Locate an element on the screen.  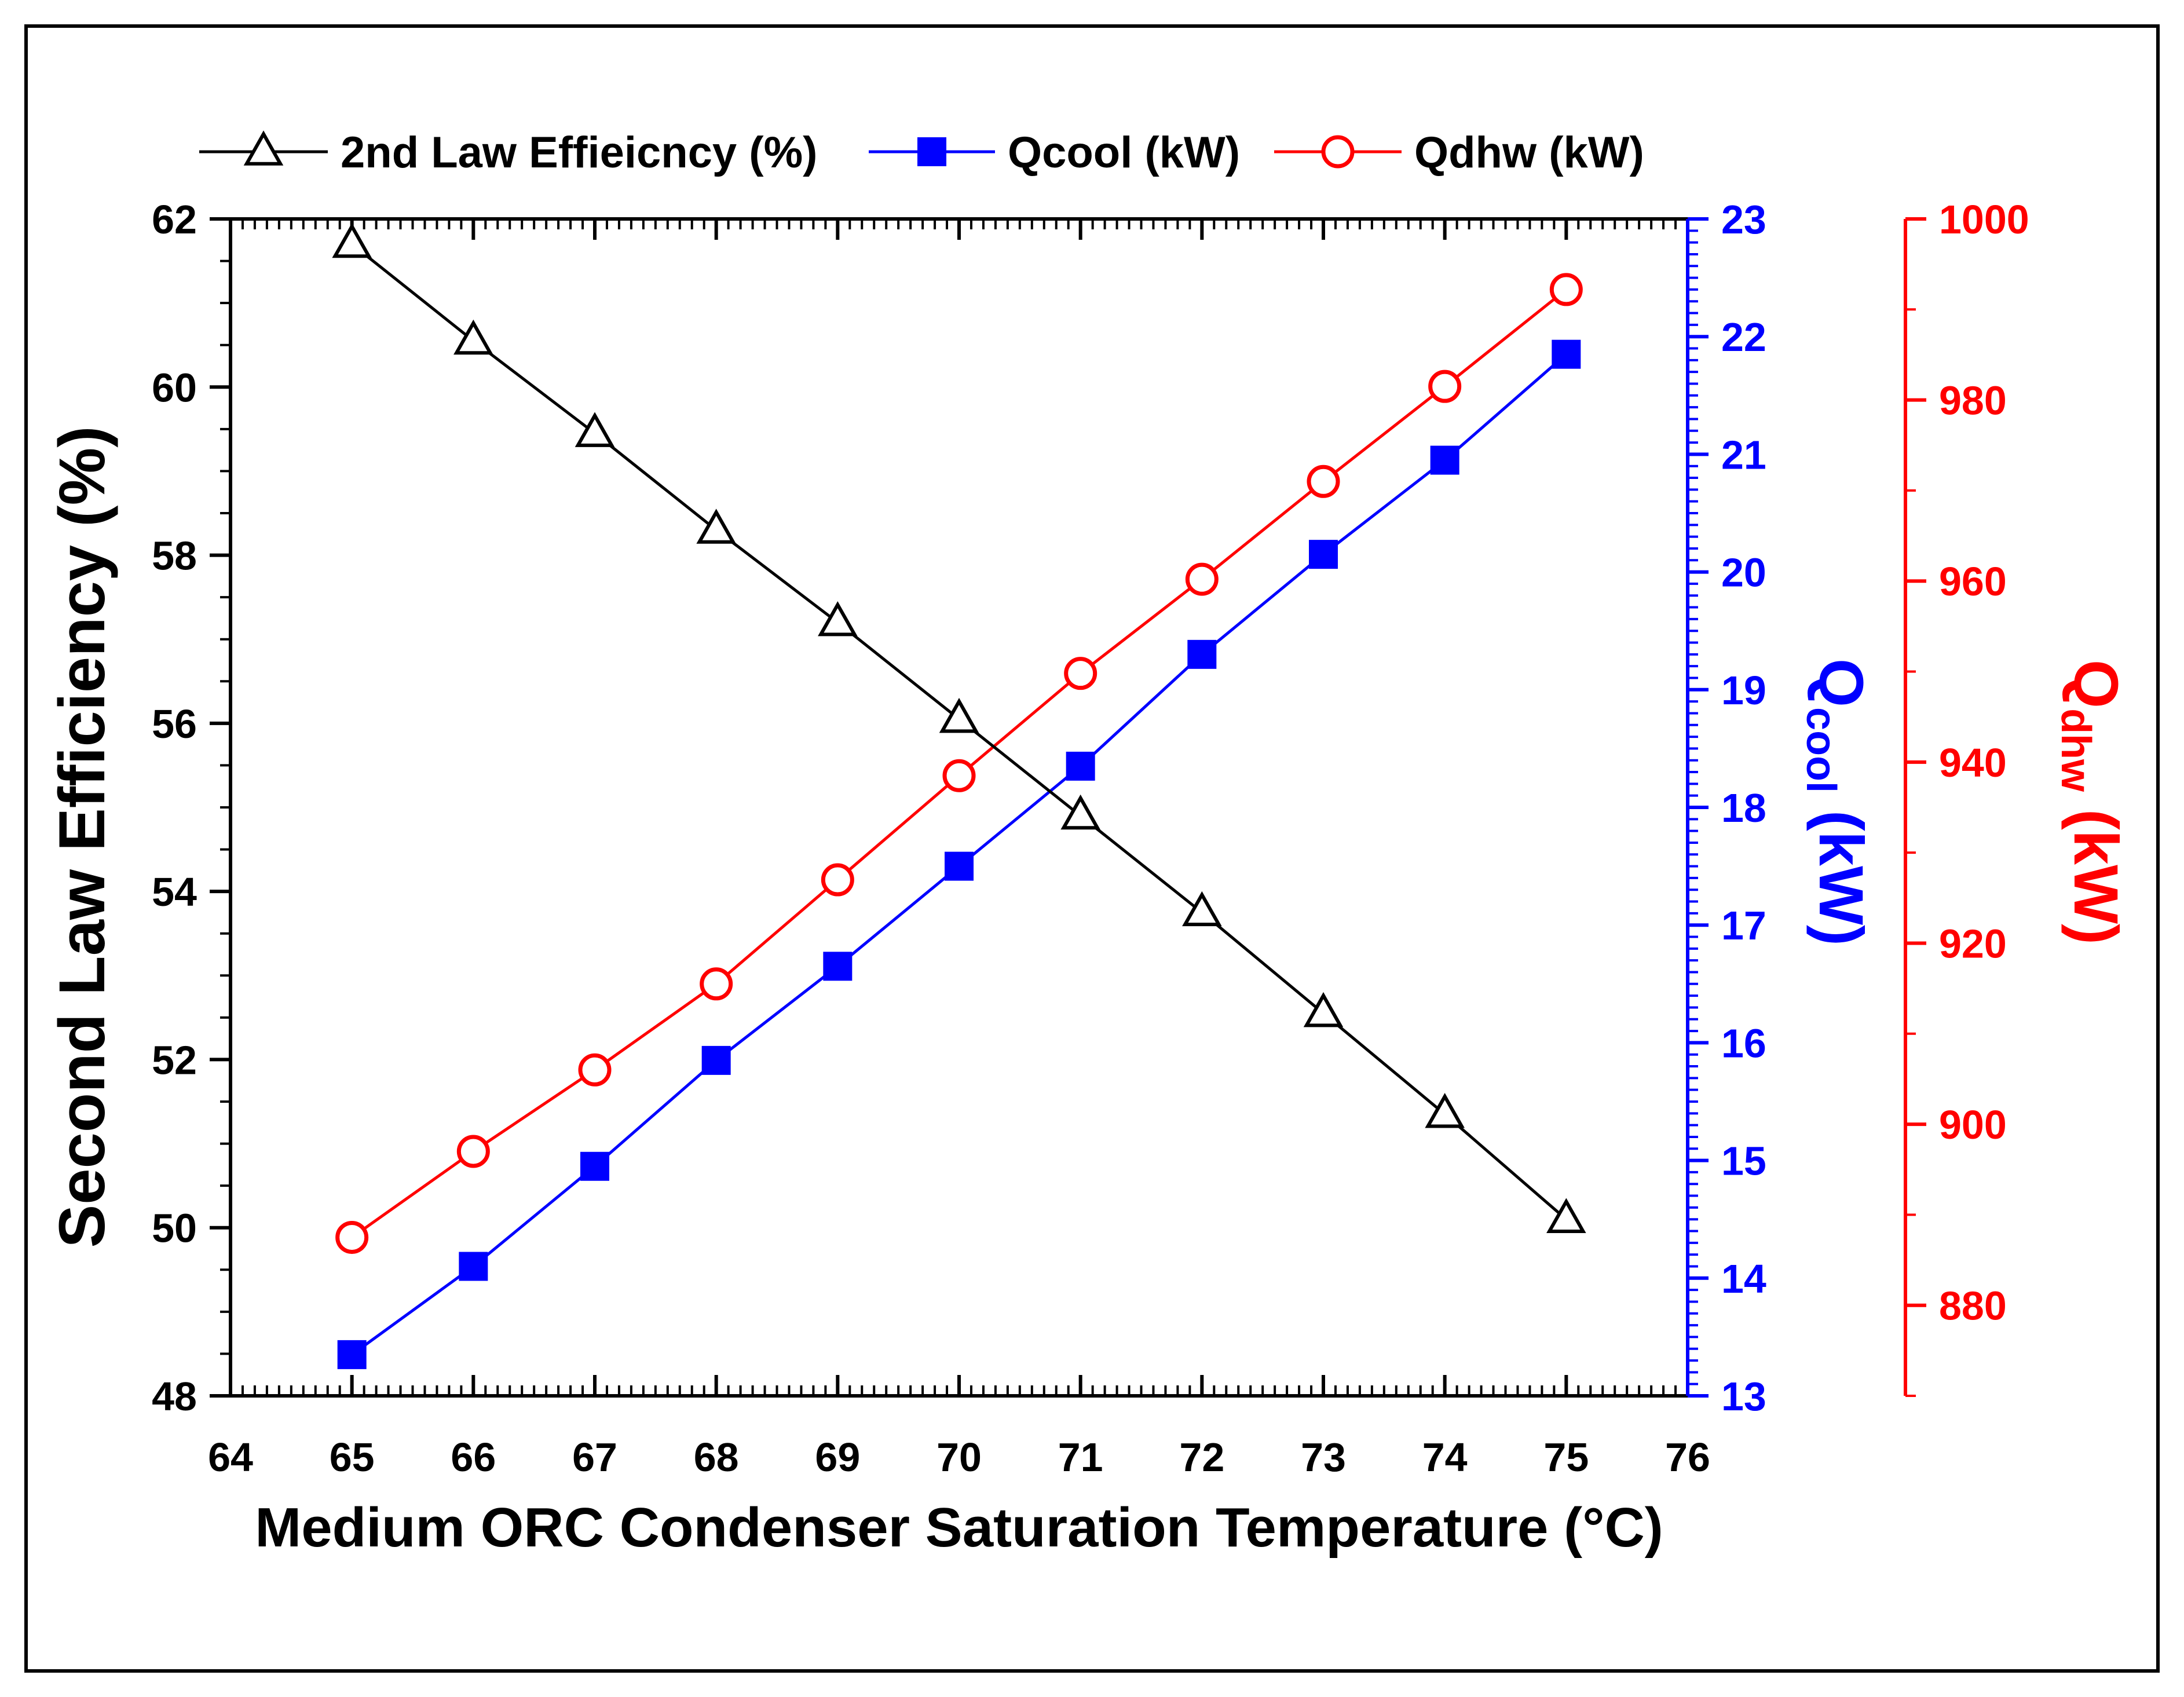
qdhw-tick-label: 880 is located at coordinates (1973, 1306).